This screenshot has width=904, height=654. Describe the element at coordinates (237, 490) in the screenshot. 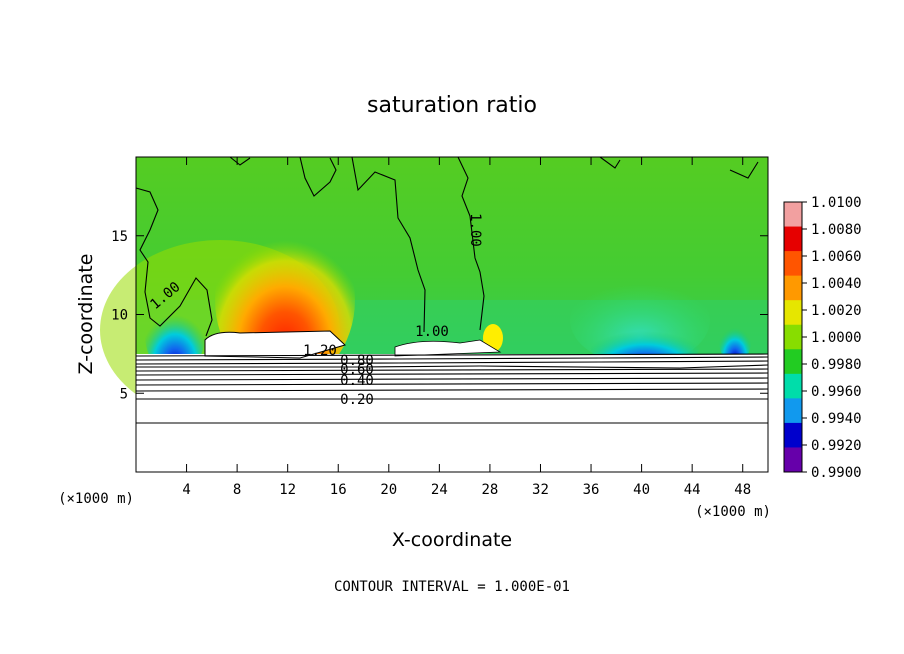

I see `x-tick-label: 8` at that location.